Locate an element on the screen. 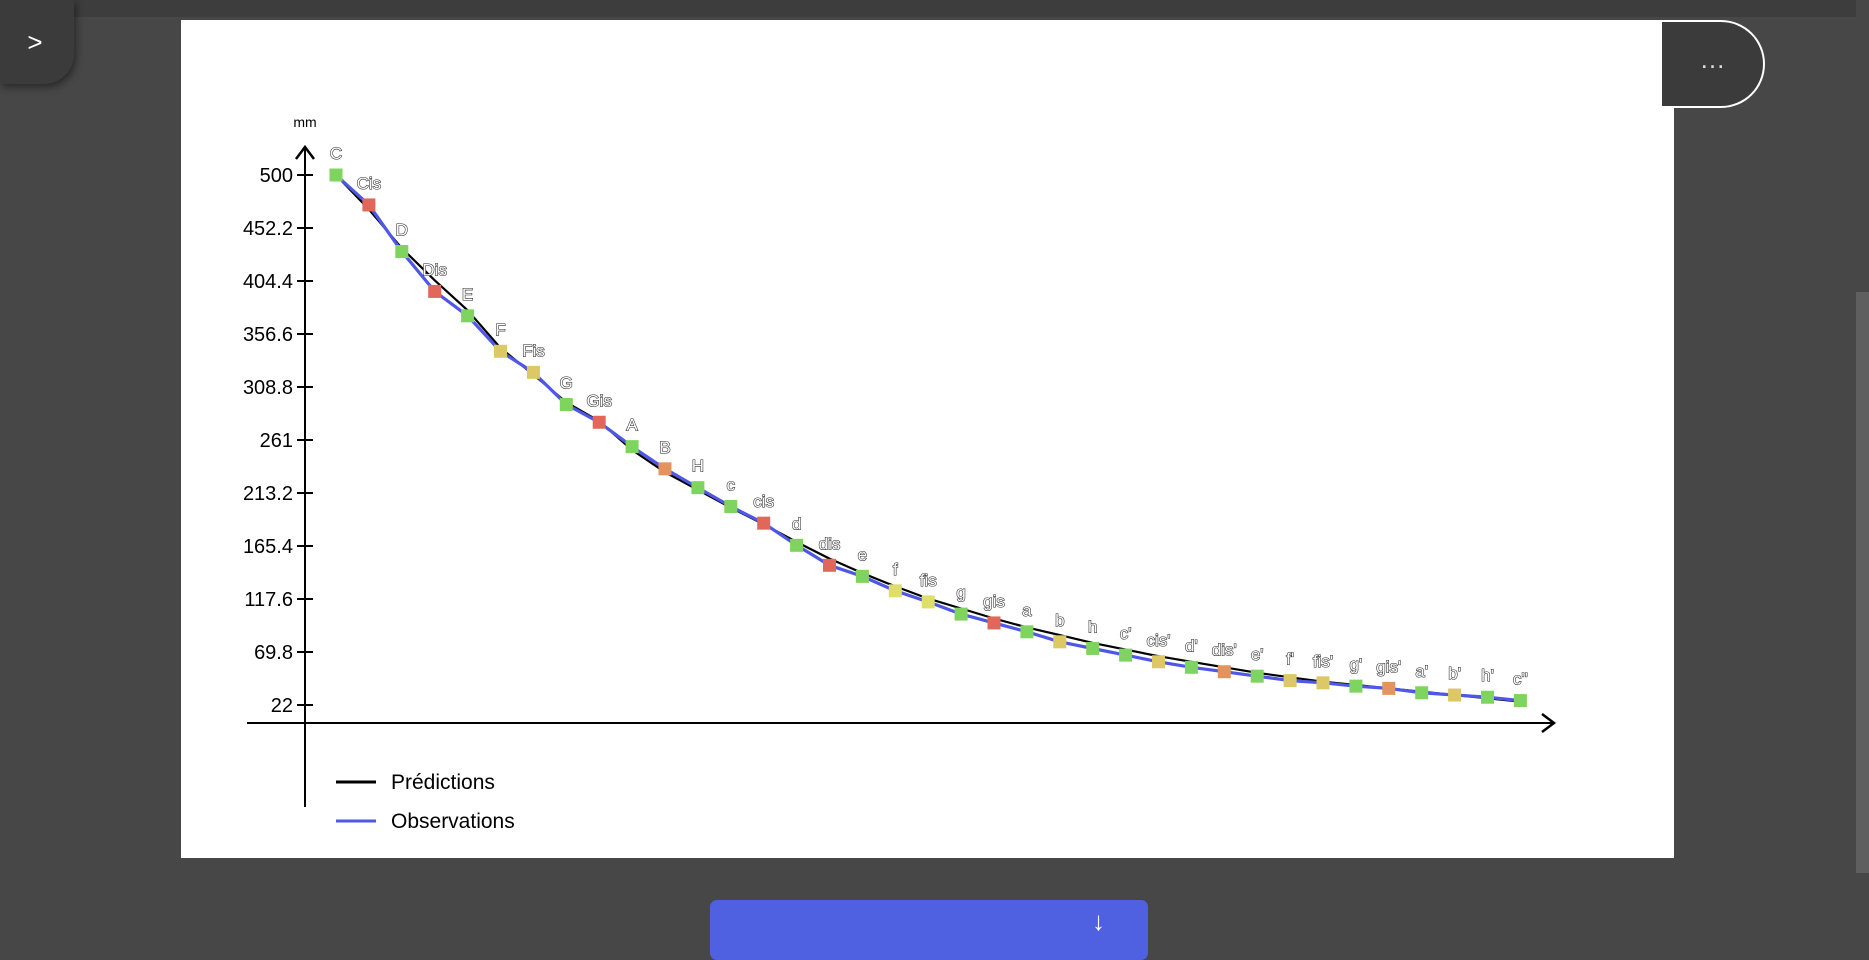  note-label: d is located at coordinates (796, 523).